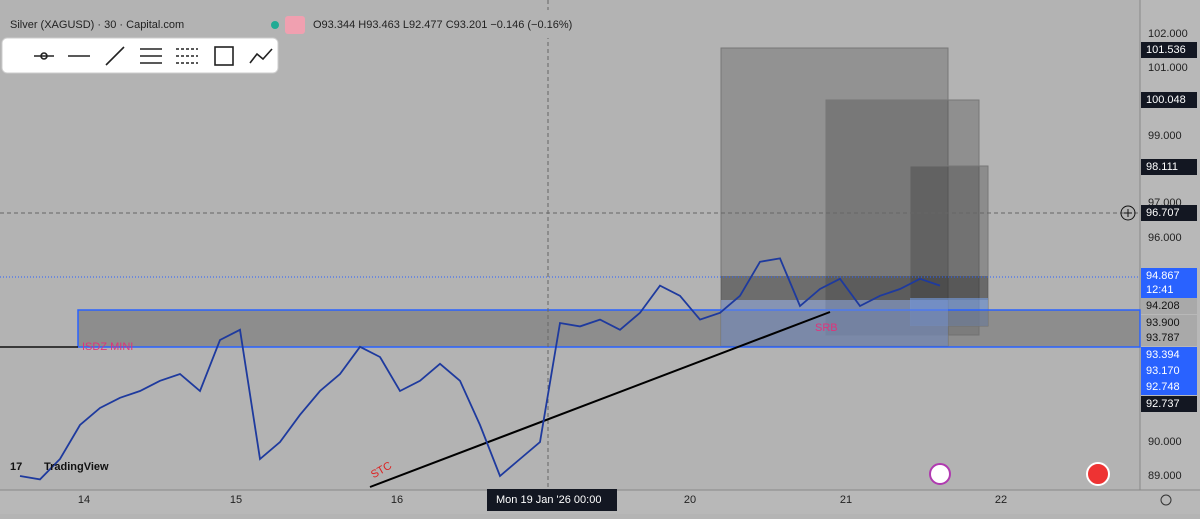  I want to click on zone-rect, so click(609, 328).